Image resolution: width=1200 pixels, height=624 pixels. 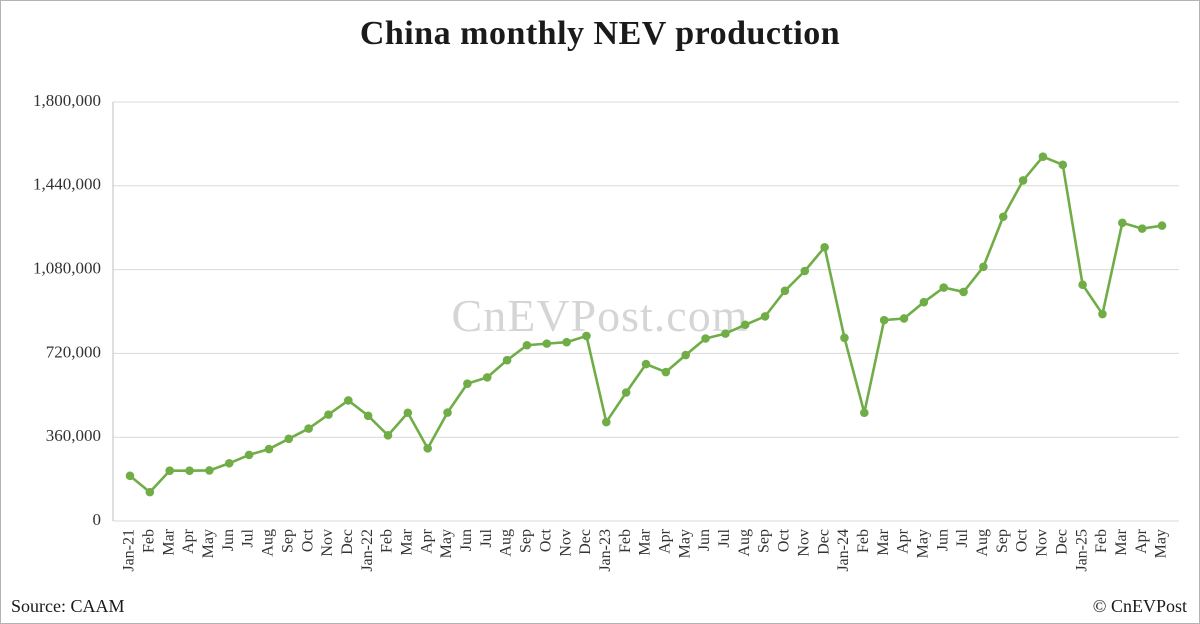 What do you see at coordinates (67, 184) in the screenshot?
I see `y-tick-label: 1,440,000` at bounding box center [67, 184].